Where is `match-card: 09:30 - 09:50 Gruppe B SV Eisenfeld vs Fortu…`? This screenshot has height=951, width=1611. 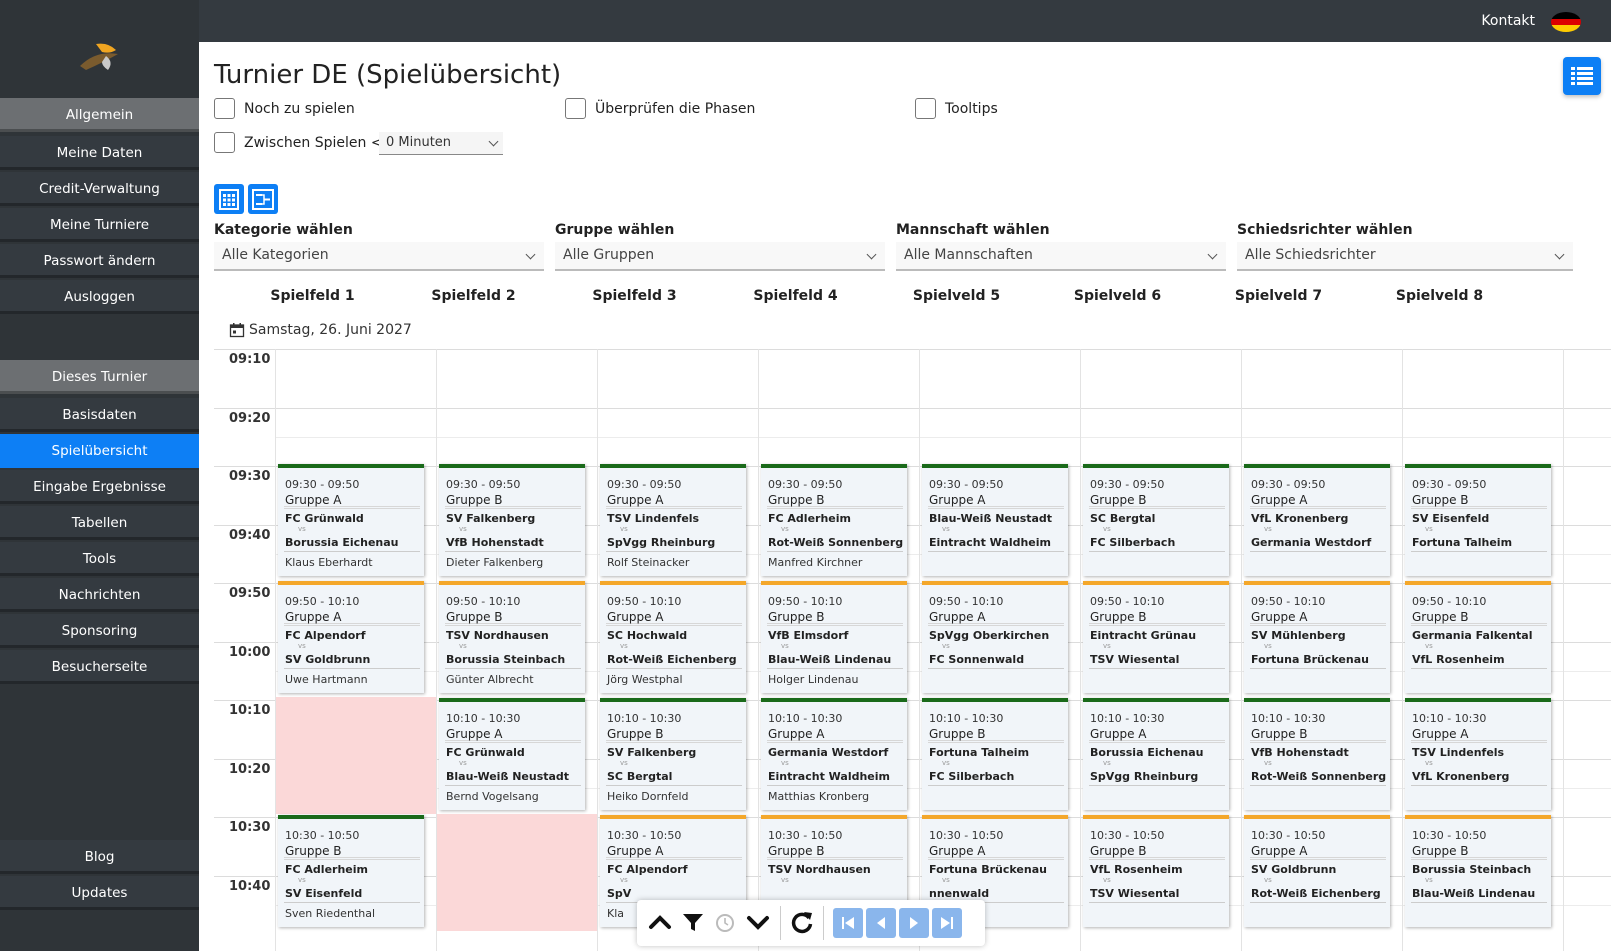 match-card: 09:30 - 09:50 Gruppe B SV Eisenfeld vs Fortu… is located at coordinates (1478, 520).